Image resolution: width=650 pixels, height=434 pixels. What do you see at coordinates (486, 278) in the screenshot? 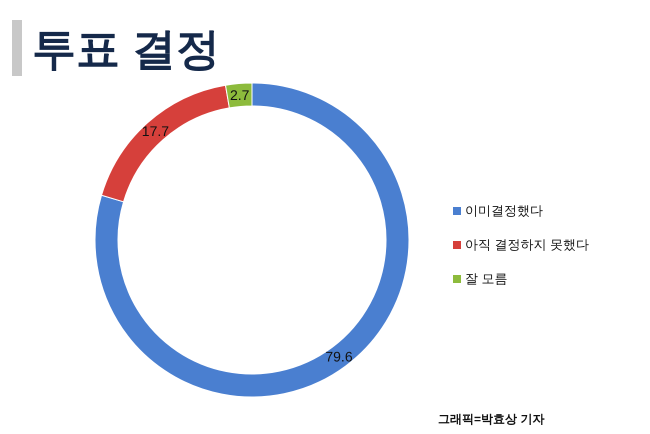
I see `legend-label: 잘 모름` at bounding box center [486, 278].